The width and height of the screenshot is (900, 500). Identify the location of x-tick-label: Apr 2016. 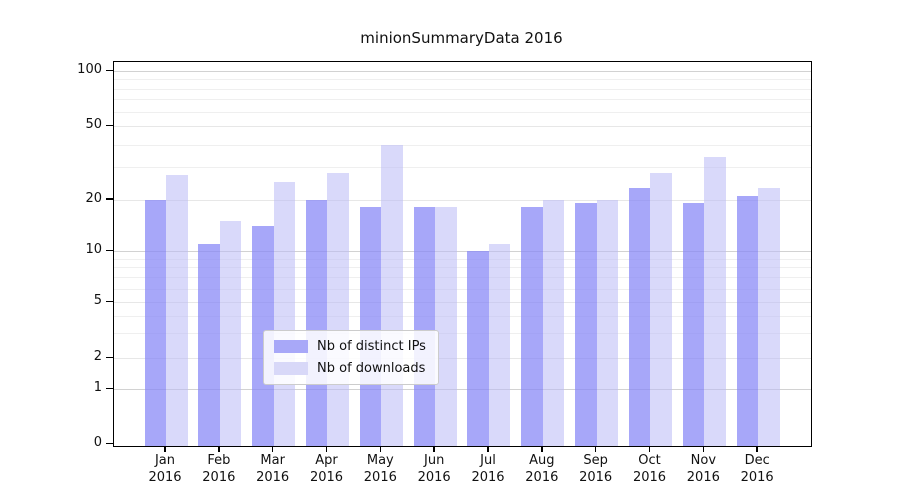
(326, 469).